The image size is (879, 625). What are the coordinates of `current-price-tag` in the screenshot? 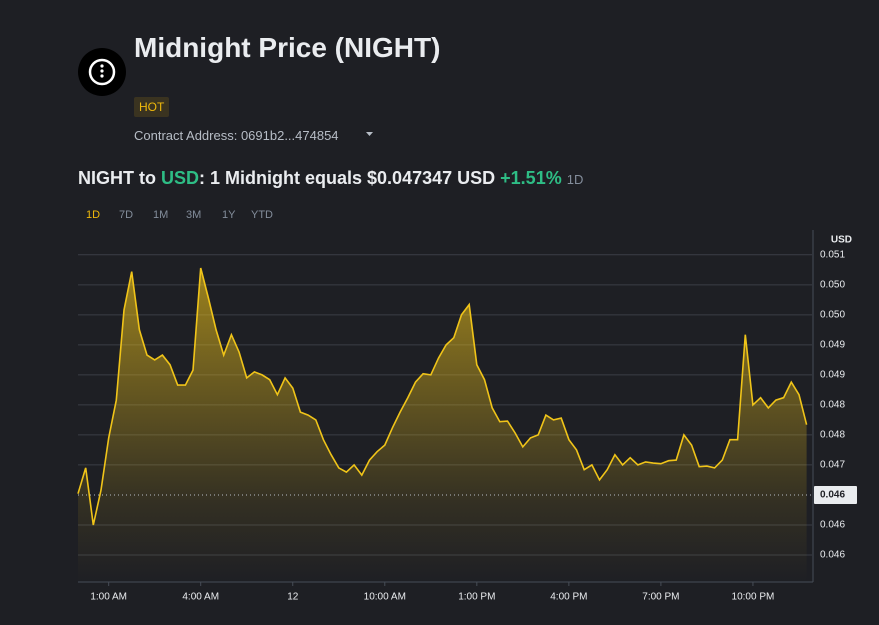 It's located at (835, 494).